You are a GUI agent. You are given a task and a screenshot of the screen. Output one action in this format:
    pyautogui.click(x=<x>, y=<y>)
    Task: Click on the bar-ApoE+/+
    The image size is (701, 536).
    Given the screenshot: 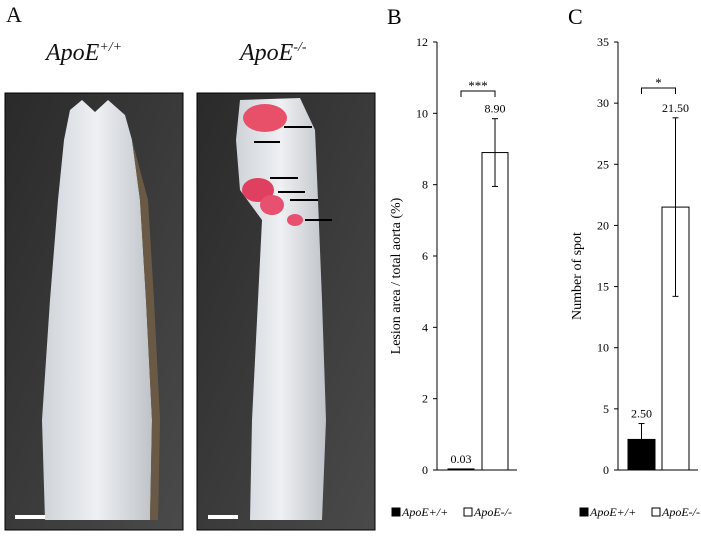 What is the action you would take?
    pyautogui.click(x=461, y=469)
    